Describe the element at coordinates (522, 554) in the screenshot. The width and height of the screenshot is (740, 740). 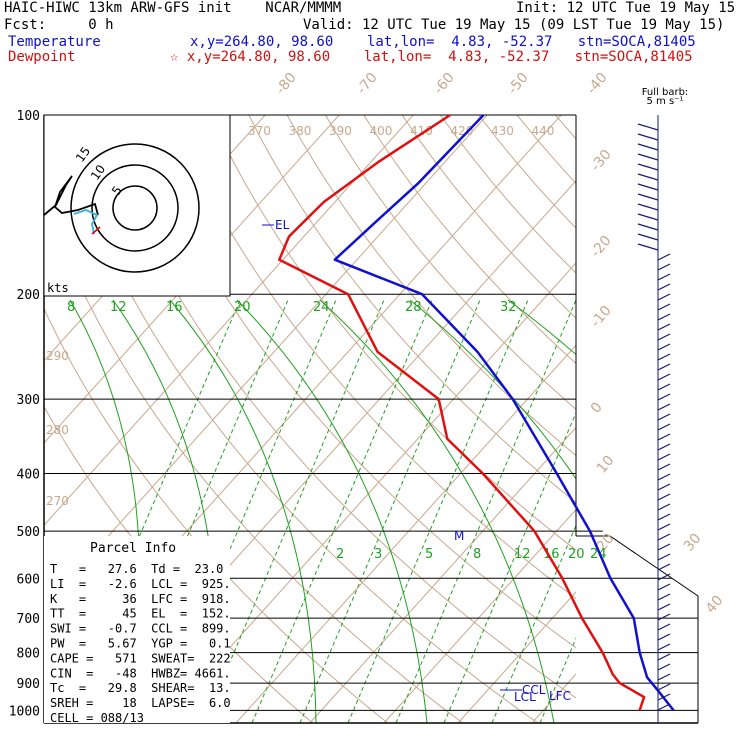
I see `mixing-ratio-low-label: 12` at that location.